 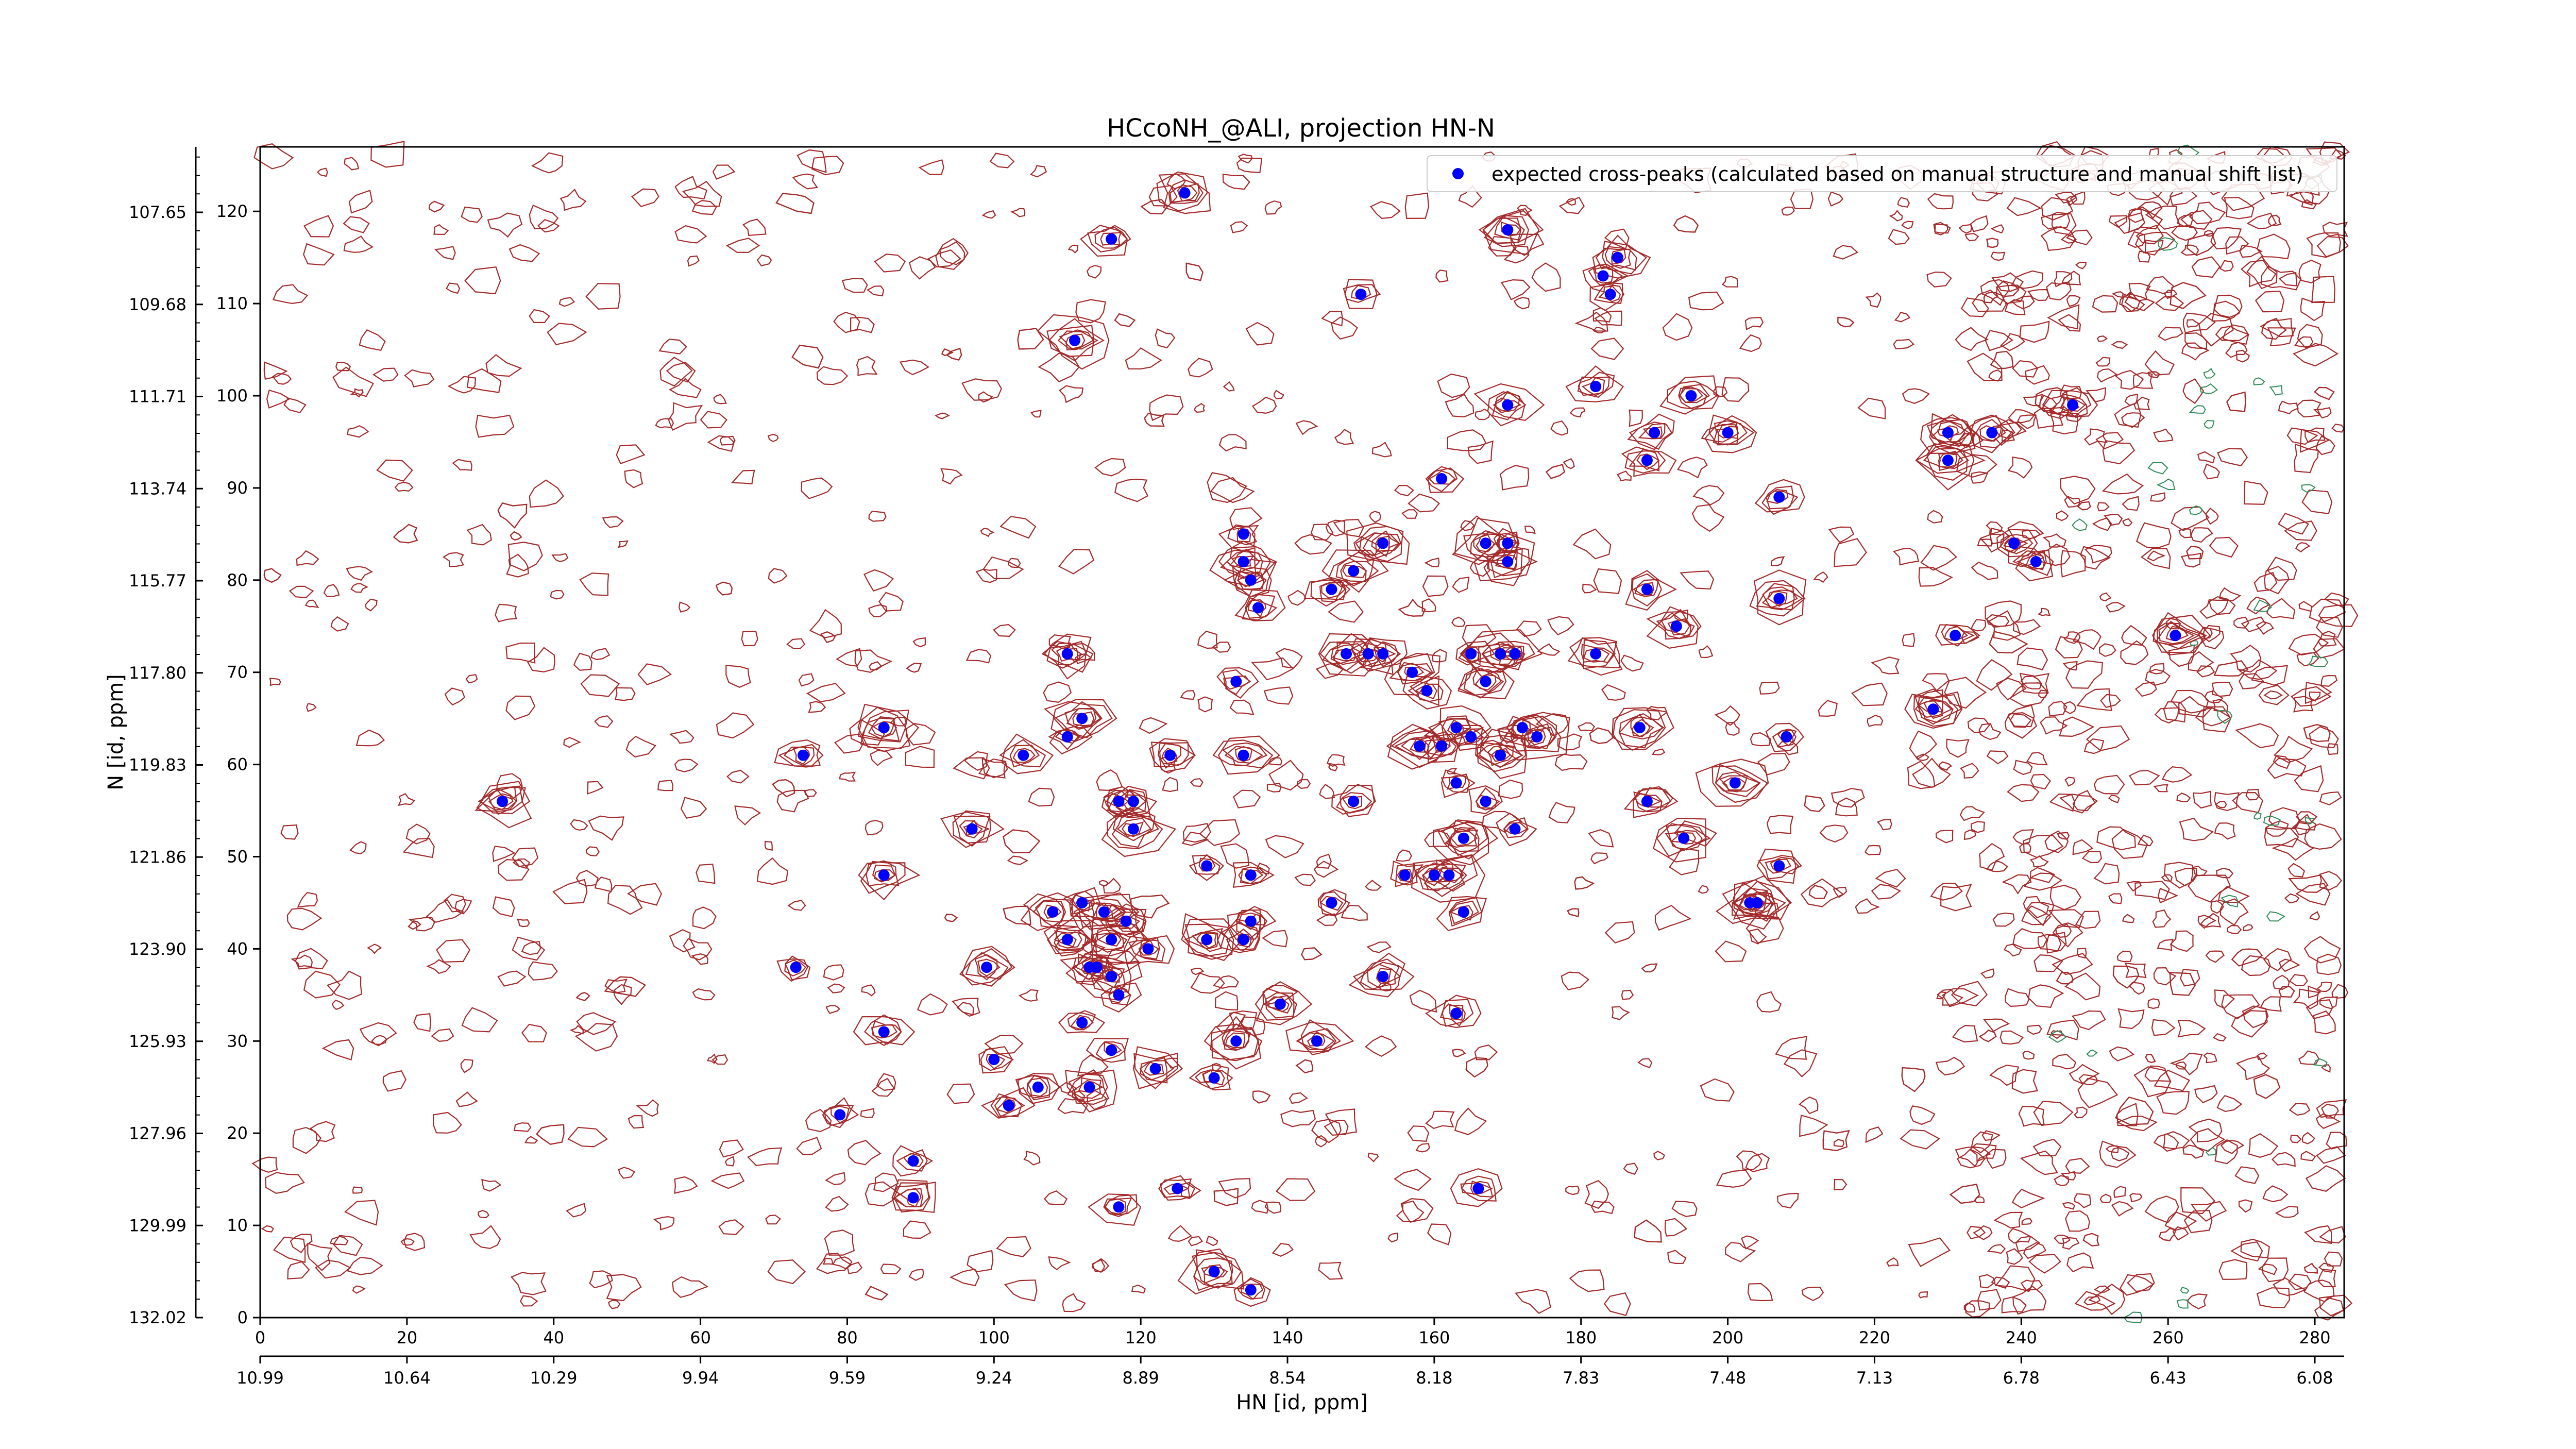 What do you see at coordinates (700, 1337) in the screenshot?
I see `x-tick-label: 60` at bounding box center [700, 1337].